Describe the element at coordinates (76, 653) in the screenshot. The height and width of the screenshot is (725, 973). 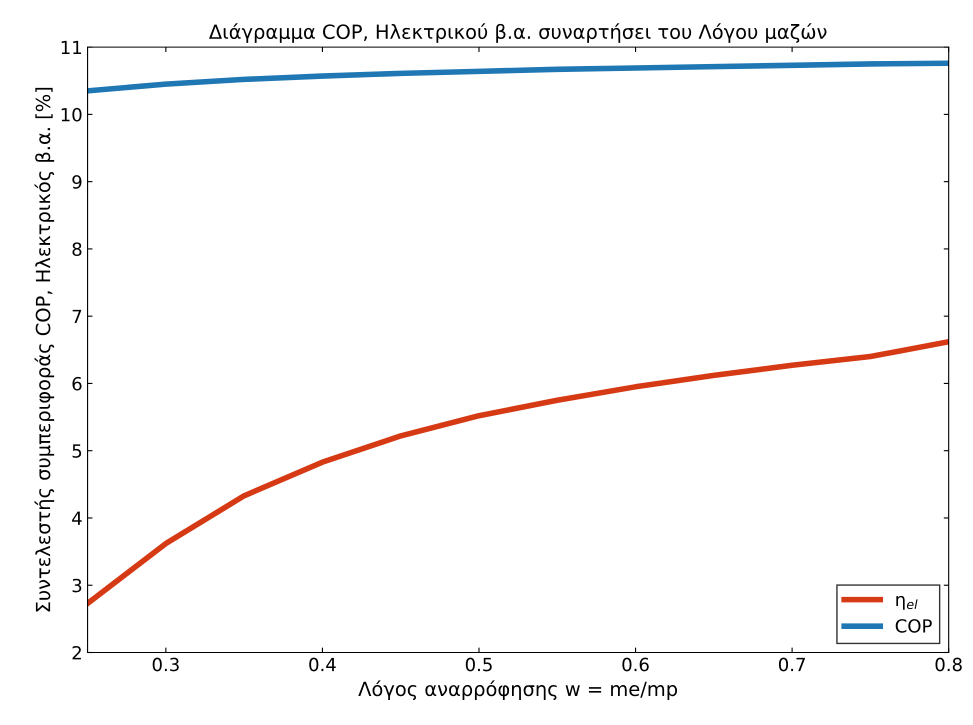
I see `y-tick-label: 2` at that location.